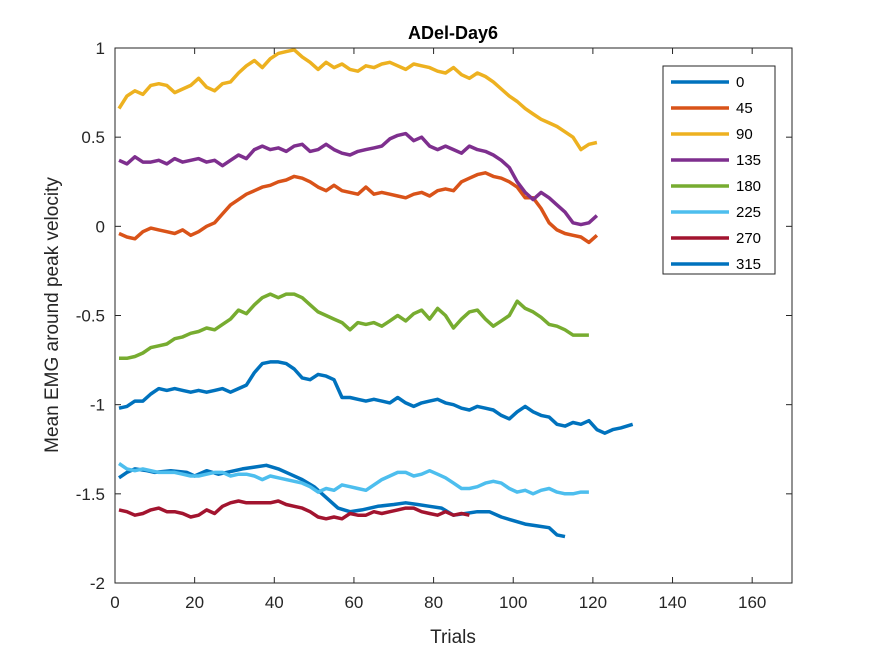 This screenshot has height=656, width=875. What do you see at coordinates (748, 238) in the screenshot?
I see `legend-label: 270` at bounding box center [748, 238].